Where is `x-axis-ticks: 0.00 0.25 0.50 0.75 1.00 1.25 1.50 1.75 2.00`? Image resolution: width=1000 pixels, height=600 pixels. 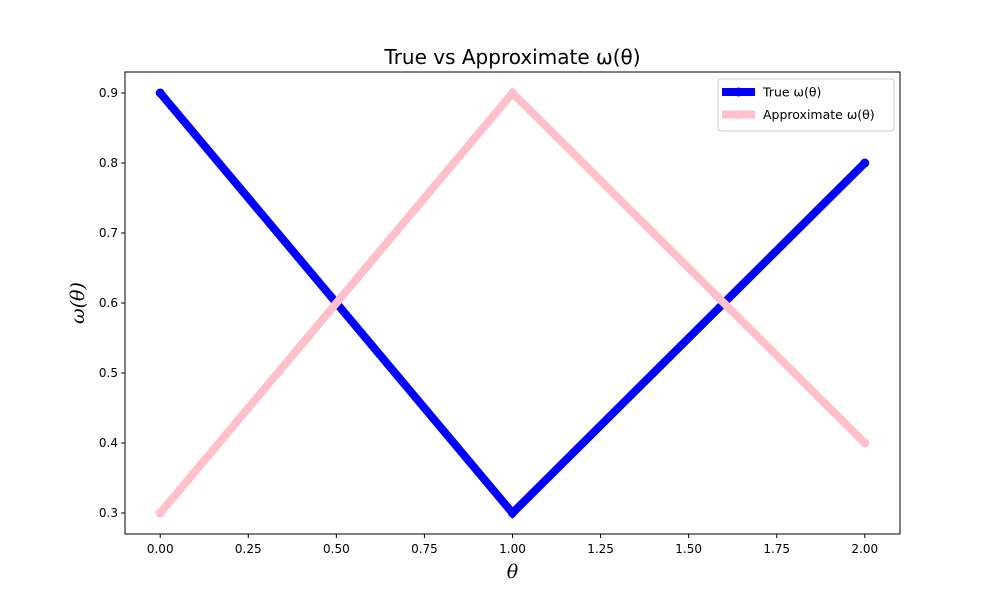
x-axis-ticks: 0.00 0.25 0.50 0.75 1.00 1.25 1.50 1.75 2.00 is located at coordinates (512, 545).